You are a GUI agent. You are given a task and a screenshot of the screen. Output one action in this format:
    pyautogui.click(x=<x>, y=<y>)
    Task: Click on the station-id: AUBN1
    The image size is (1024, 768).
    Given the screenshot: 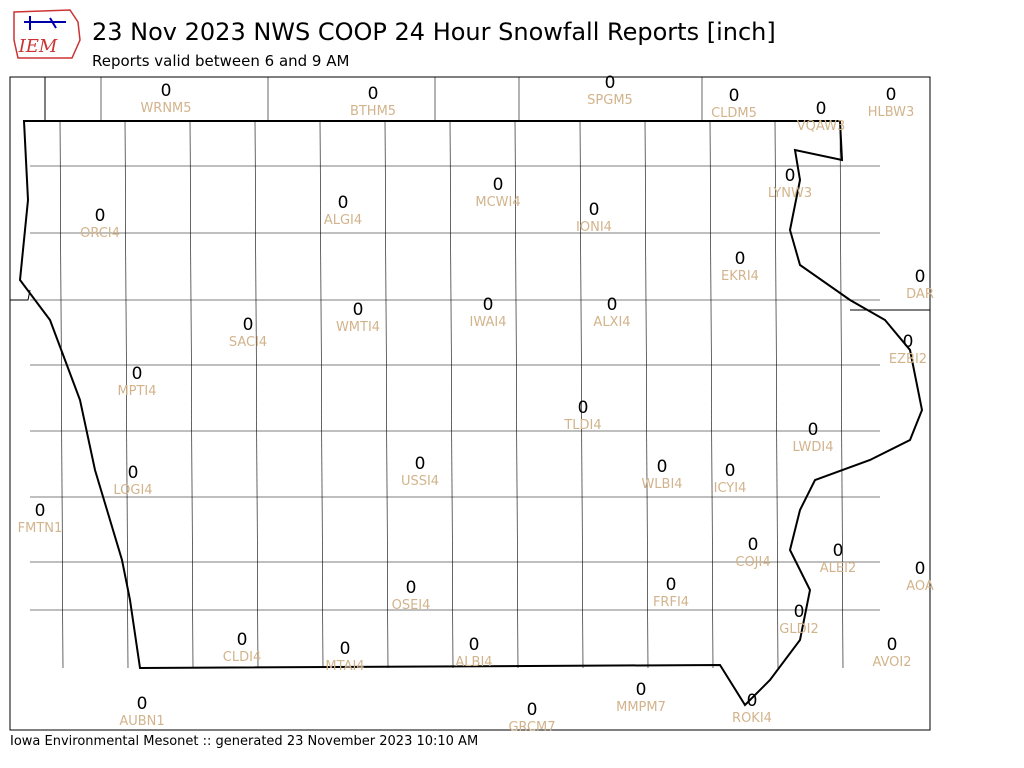 What is the action you would take?
    pyautogui.click(x=141, y=721)
    